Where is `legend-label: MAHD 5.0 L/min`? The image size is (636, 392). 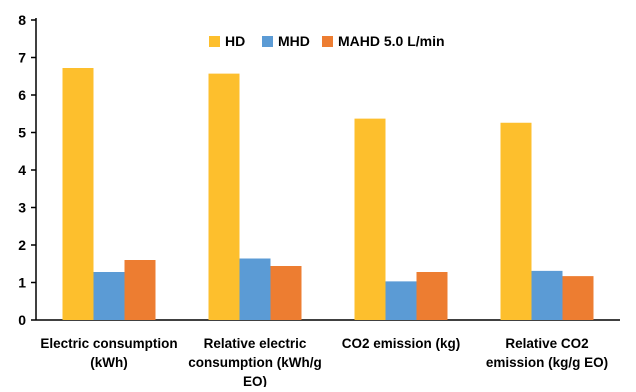
legend-label: MAHD 5.0 L/min is located at coordinates (391, 41).